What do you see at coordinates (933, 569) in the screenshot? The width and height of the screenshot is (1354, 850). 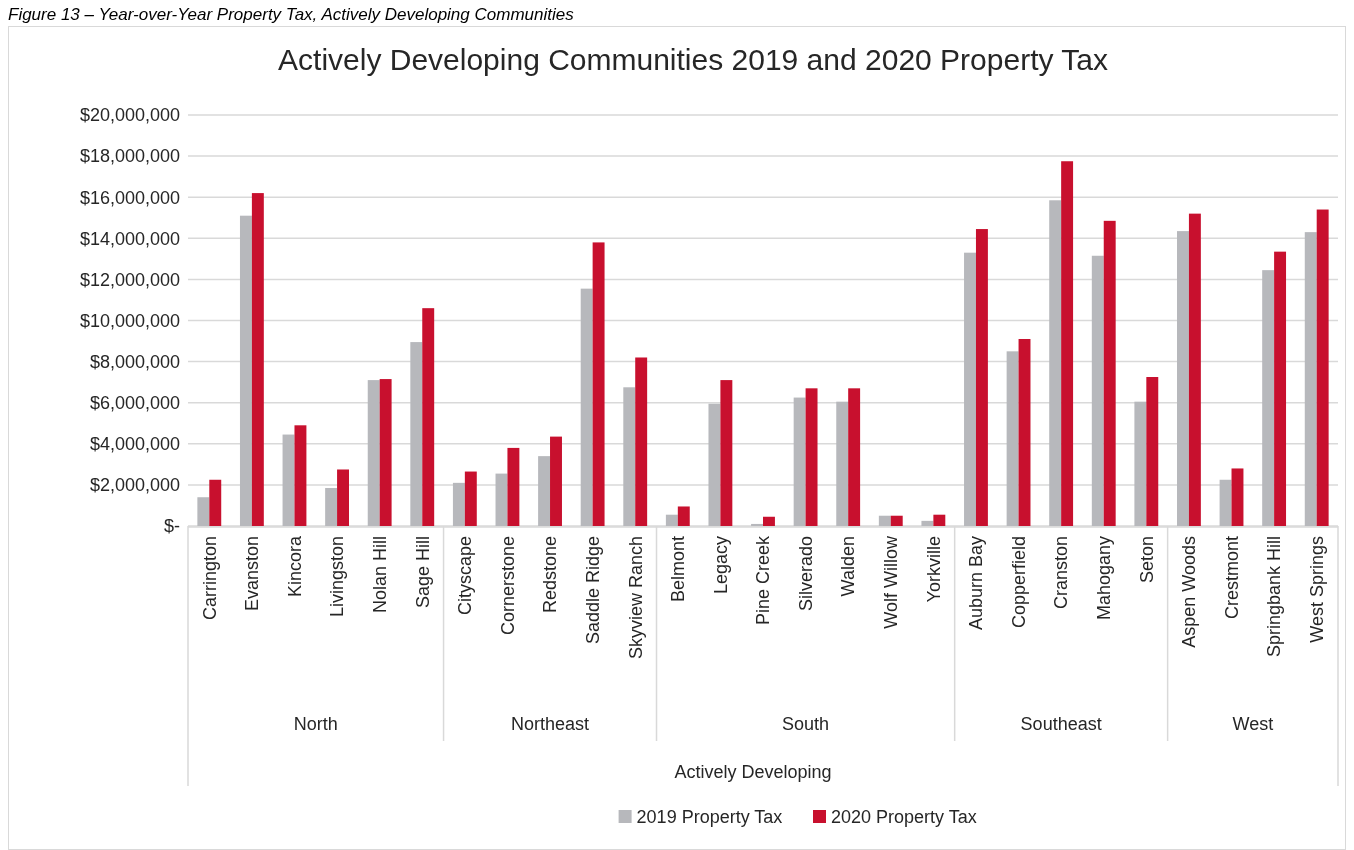 I see `x-tick-label: Yorkville` at bounding box center [933, 569].